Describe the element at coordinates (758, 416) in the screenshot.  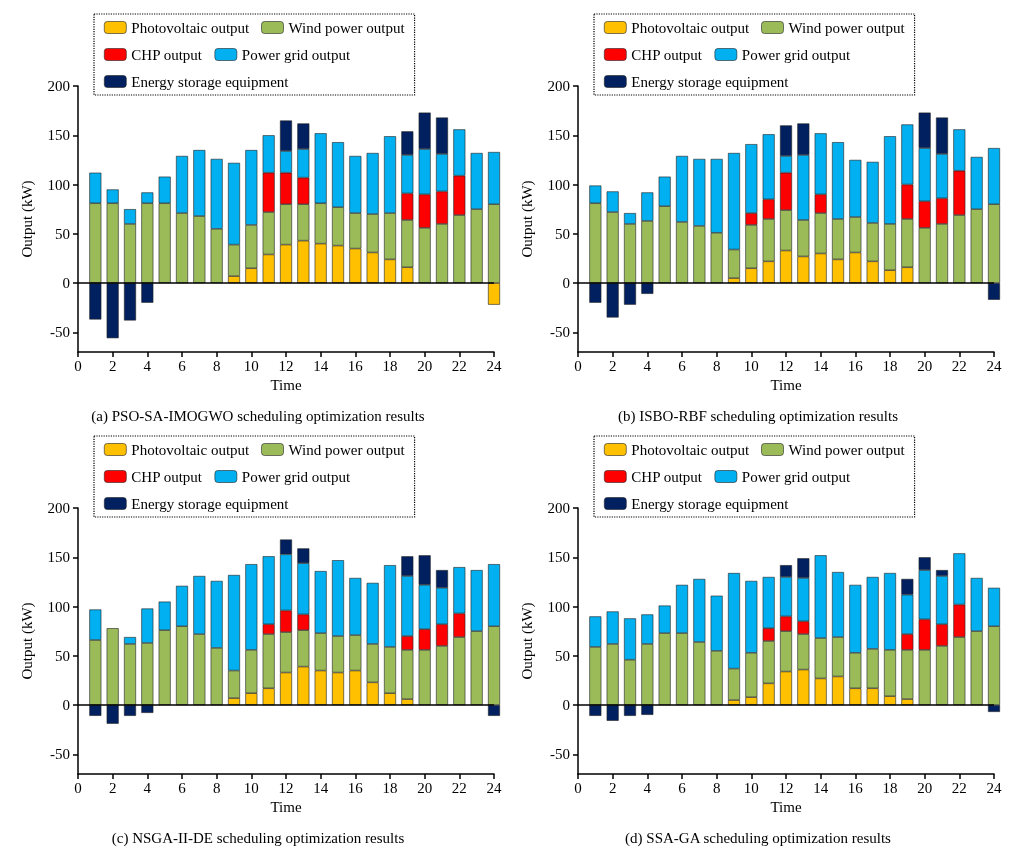
I see `text: (b) ISBO-RBF scheduling optimization results` at that location.